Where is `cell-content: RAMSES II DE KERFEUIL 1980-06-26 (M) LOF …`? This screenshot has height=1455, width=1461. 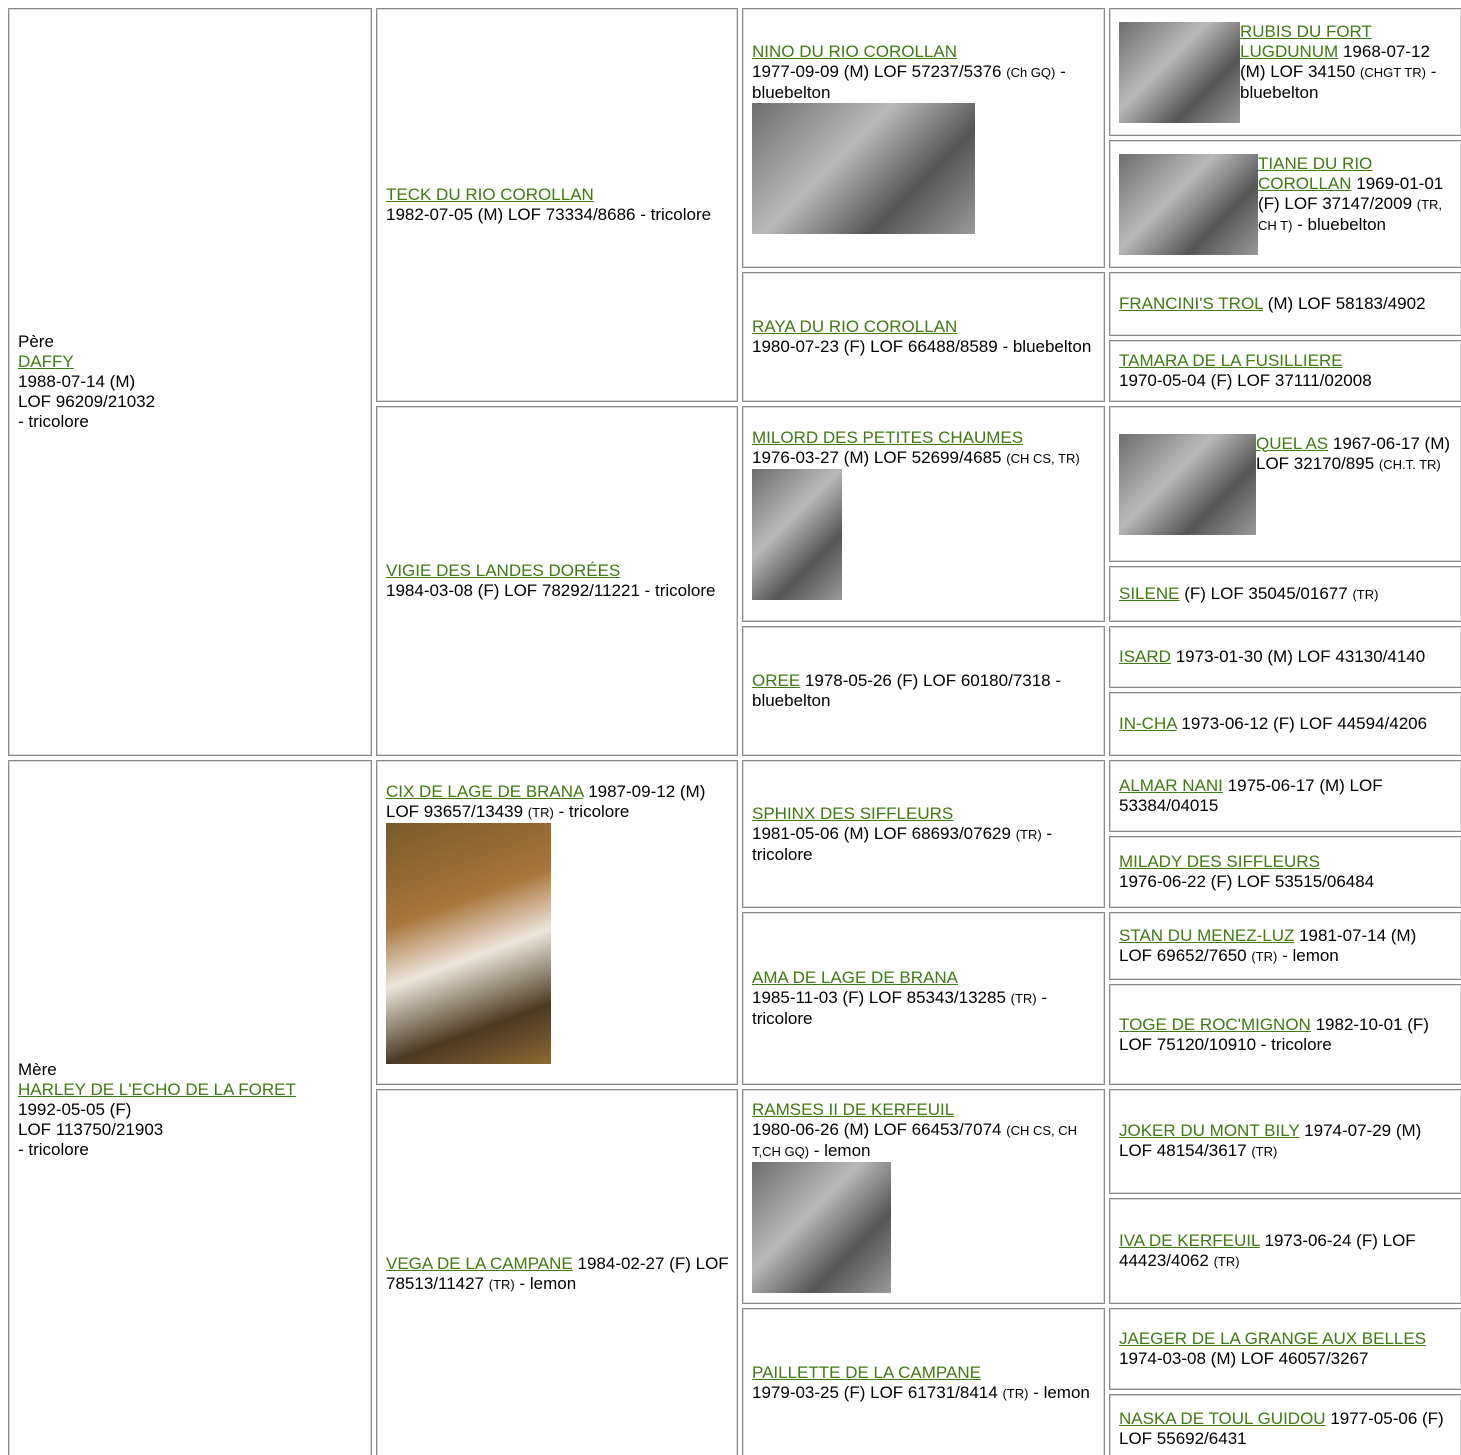
cell-content: RAMSES II DE KERFEUIL 1980-06-26 (M) LOF … is located at coordinates (924, 1196).